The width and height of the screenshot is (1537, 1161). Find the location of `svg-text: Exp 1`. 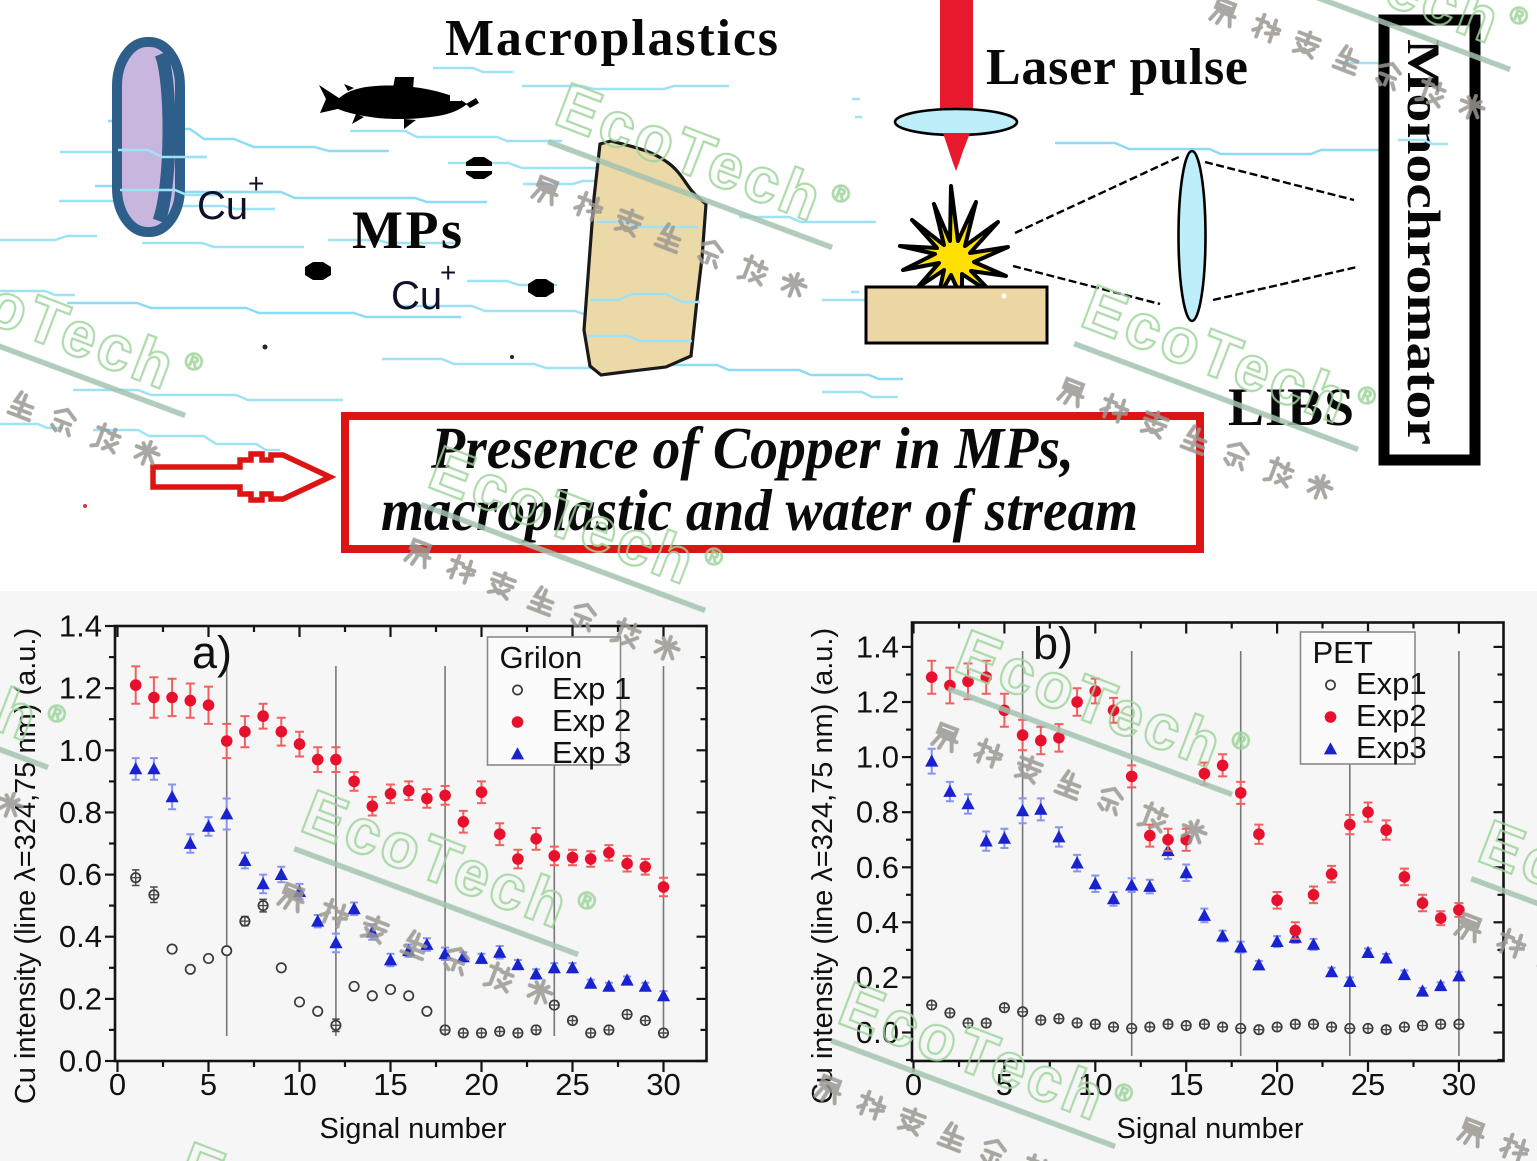

svg-text: Exp 1 is located at coordinates (591, 688).